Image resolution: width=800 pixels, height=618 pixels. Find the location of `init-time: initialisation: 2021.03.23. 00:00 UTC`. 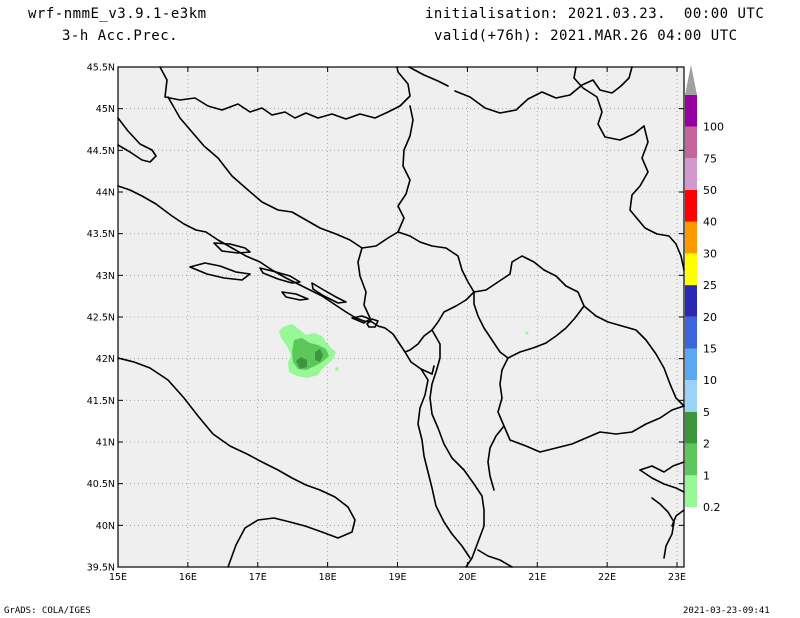

init-time: initialisation: 2021.03.23. 00:00 UTC is located at coordinates (595, 14).